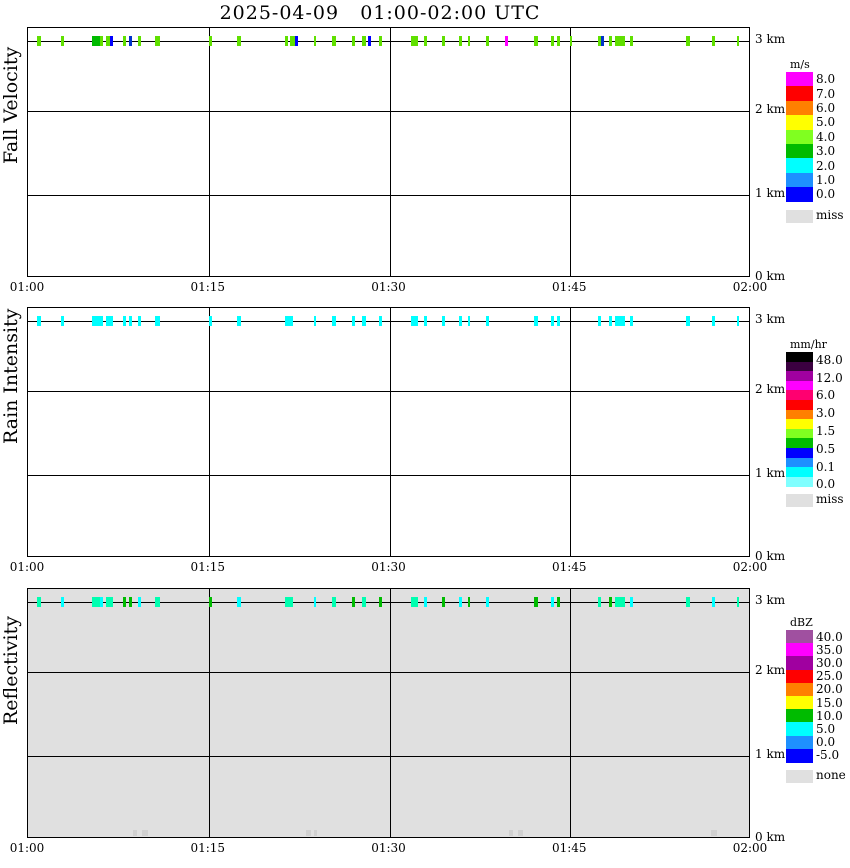 The width and height of the screenshot is (850, 868). I want to click on colorbar-tick-label: 20.0, so click(829, 689).